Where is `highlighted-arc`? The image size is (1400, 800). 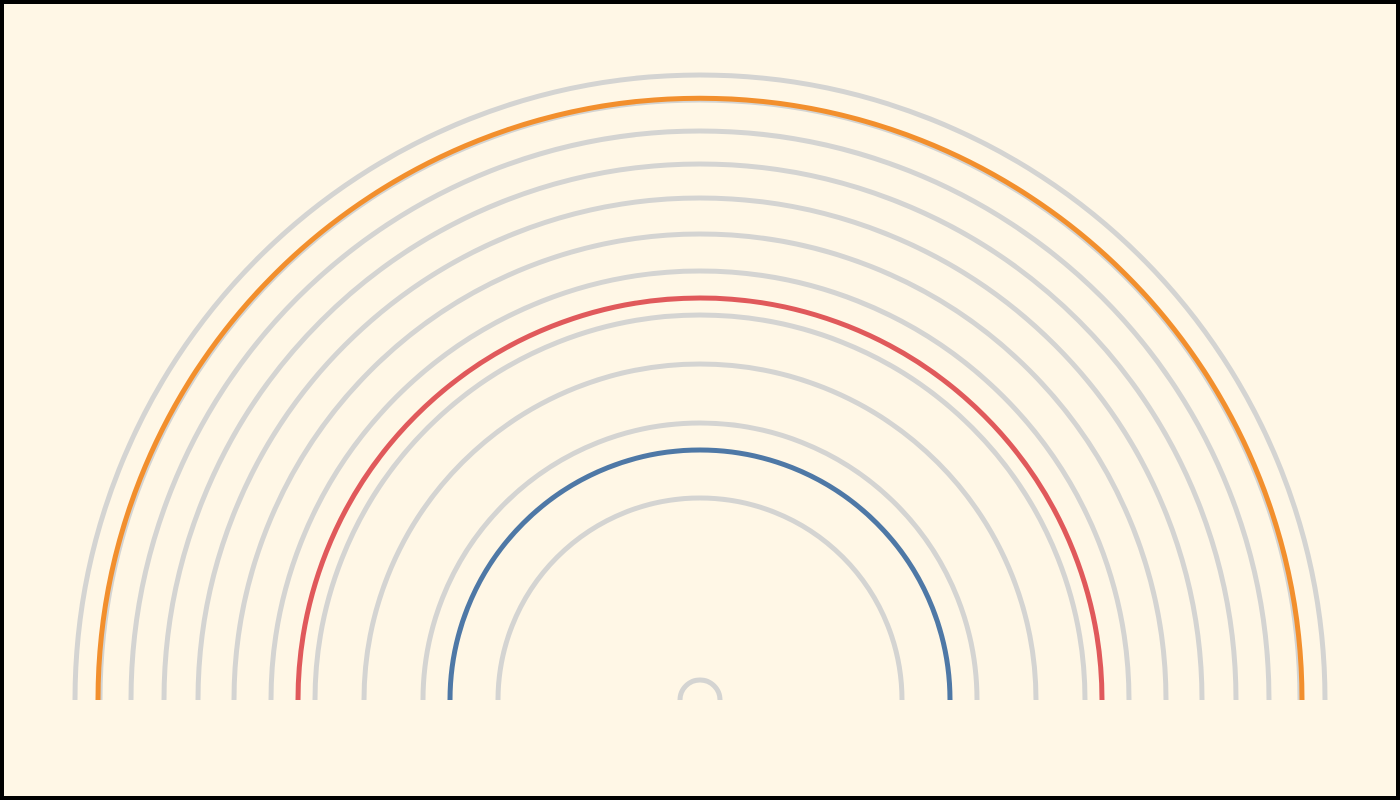
highlighted-arc is located at coordinates (700, 574).